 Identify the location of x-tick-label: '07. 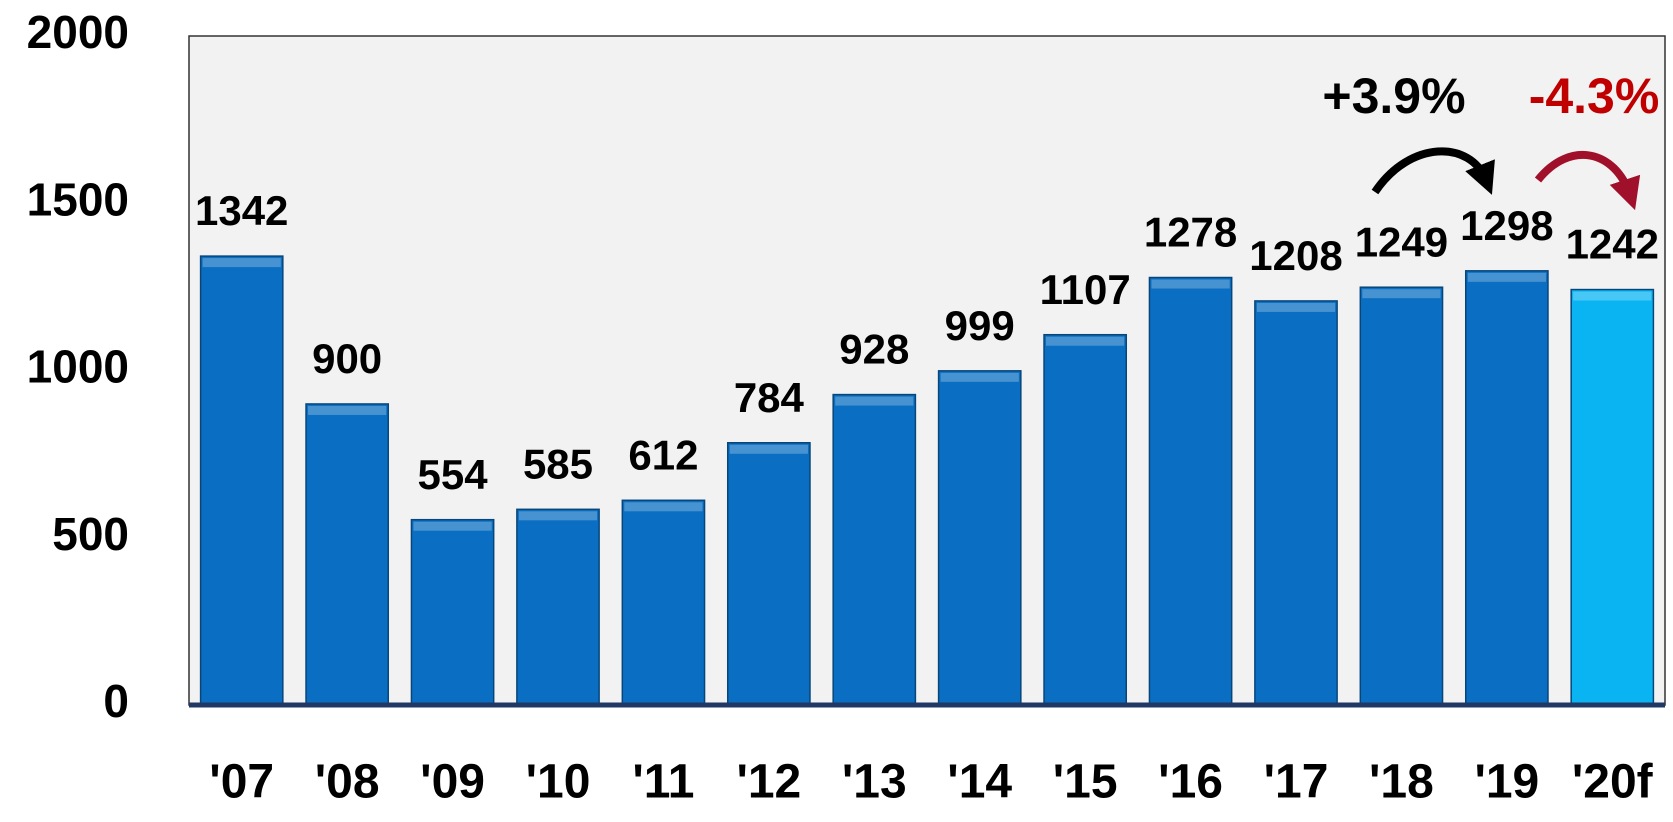
(241, 782).